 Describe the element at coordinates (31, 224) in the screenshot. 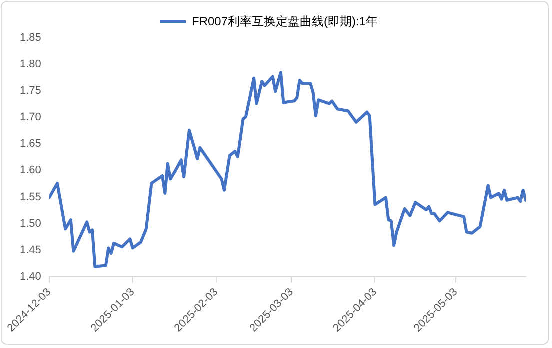

I see `y-tick-label: 1.50` at that location.